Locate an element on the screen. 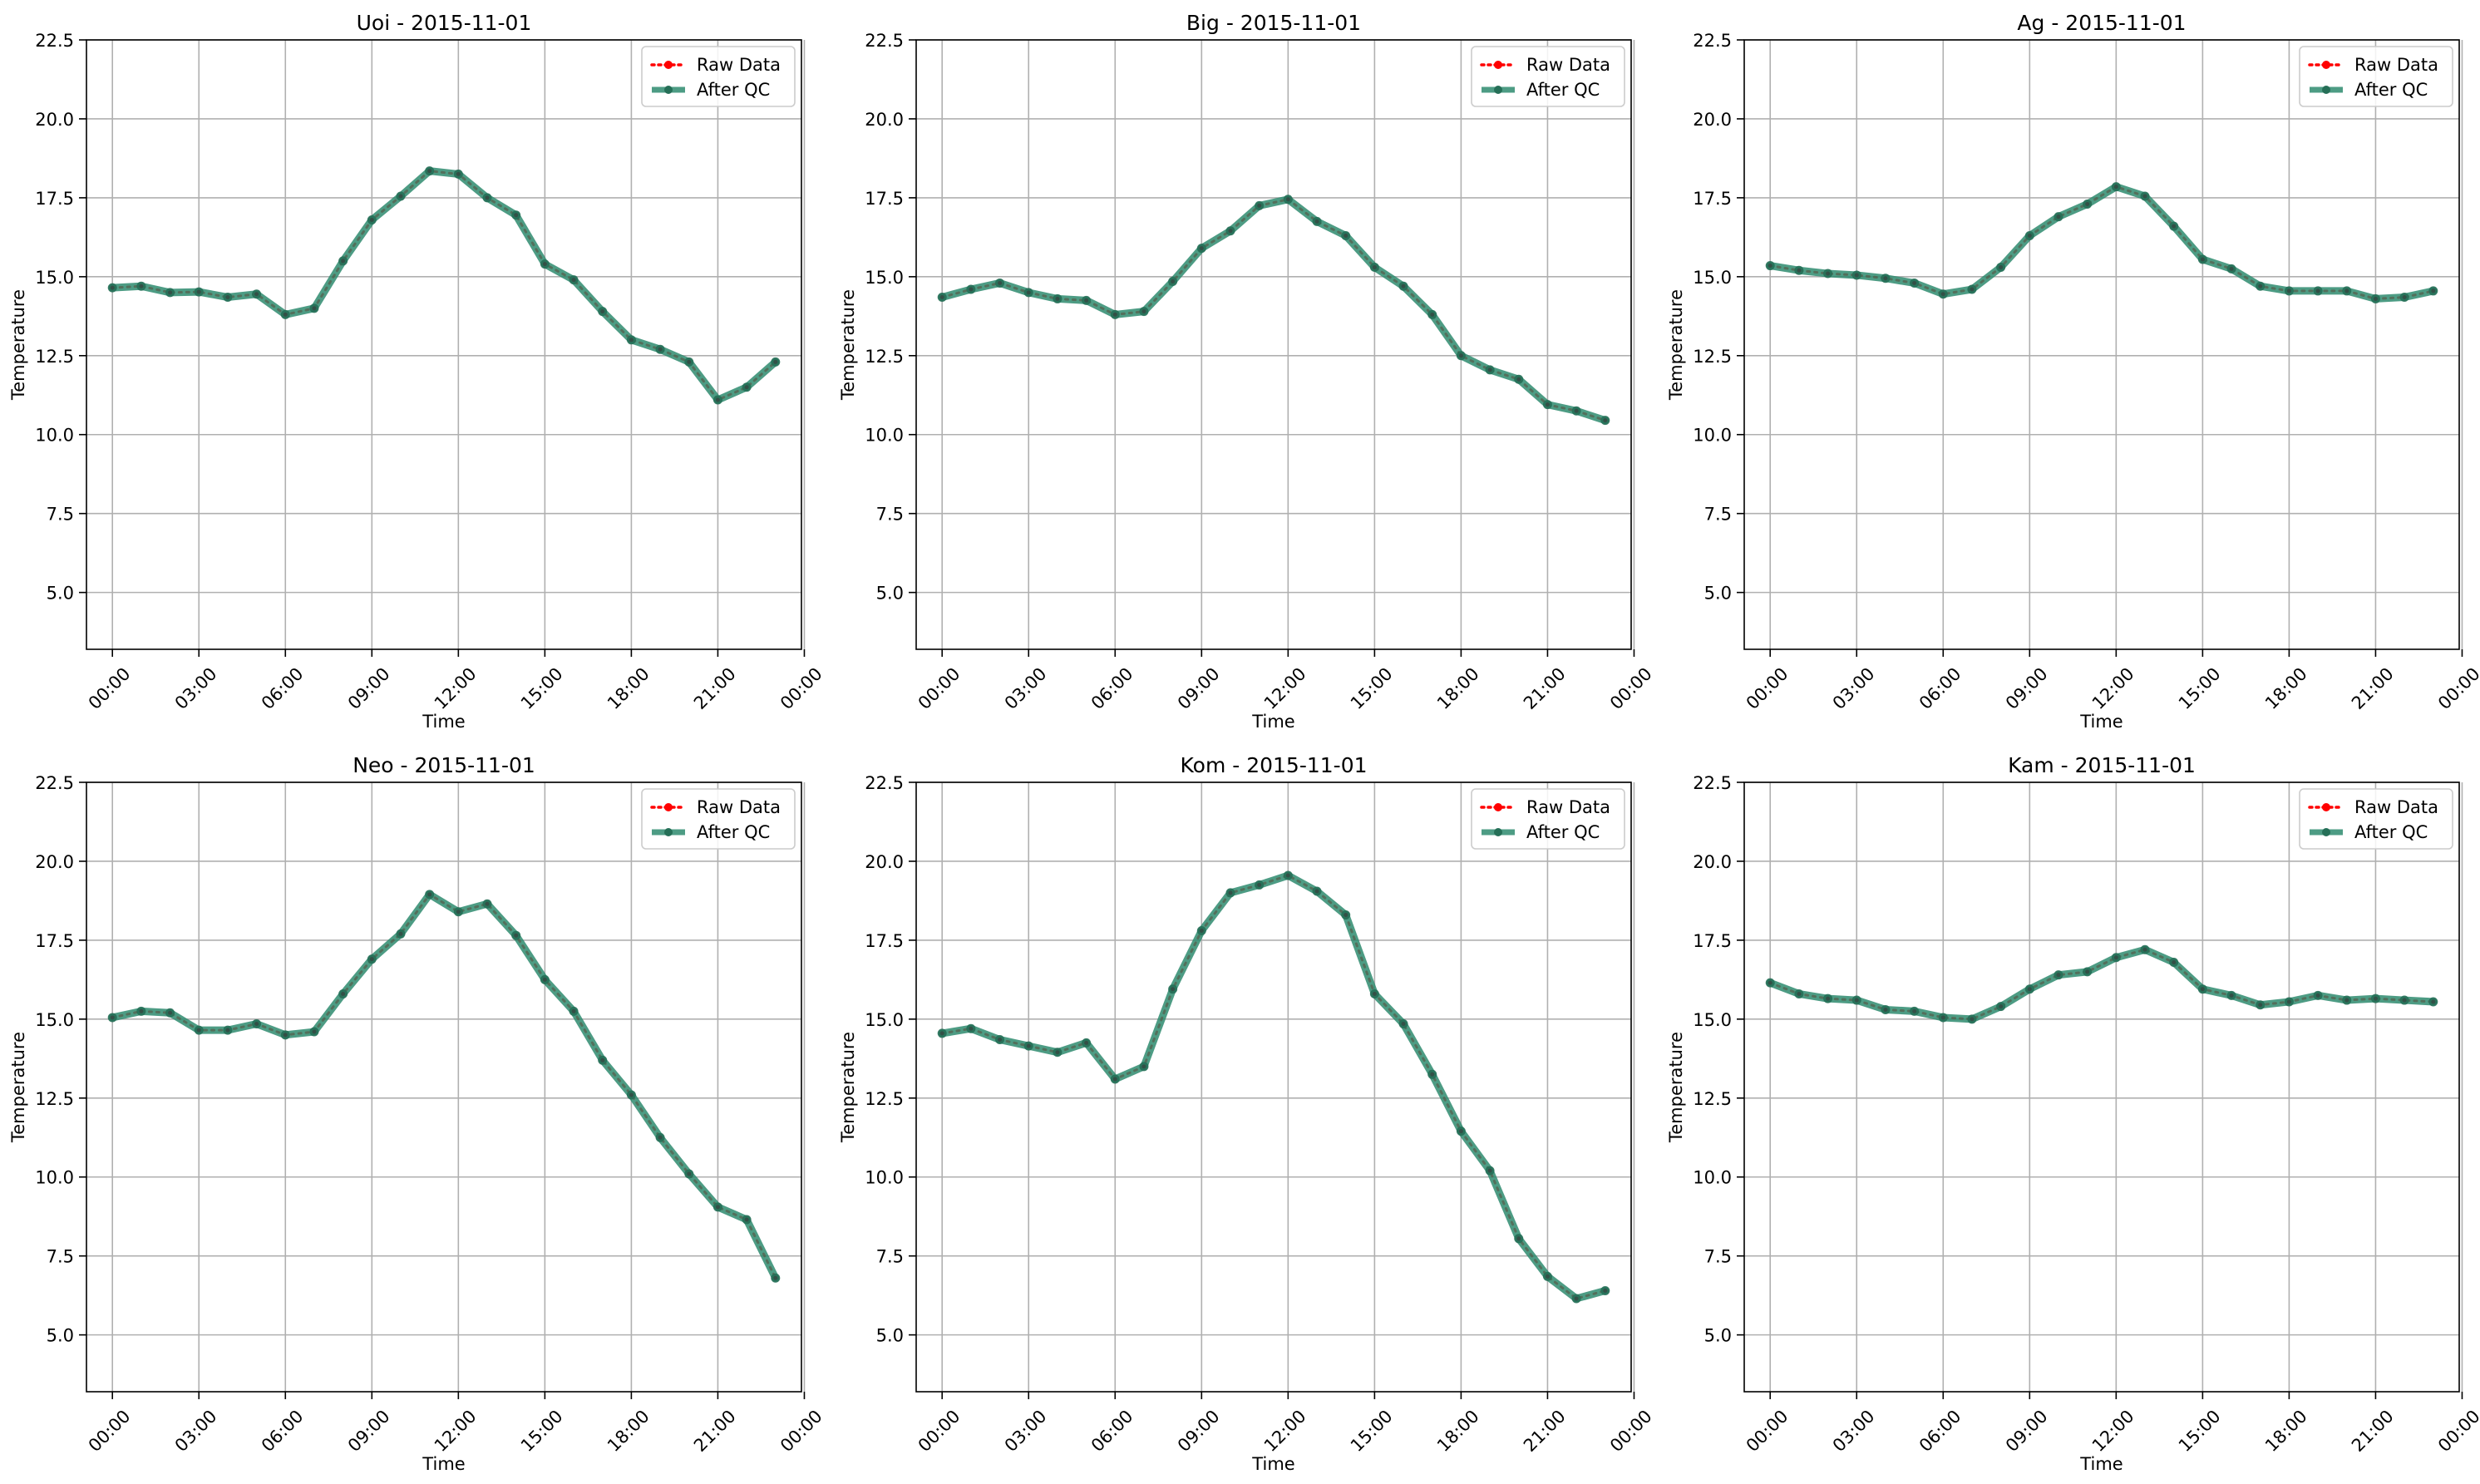 The width and height of the screenshot is (2480, 1484). legend-label-after-qc: After QC is located at coordinates (2391, 90).